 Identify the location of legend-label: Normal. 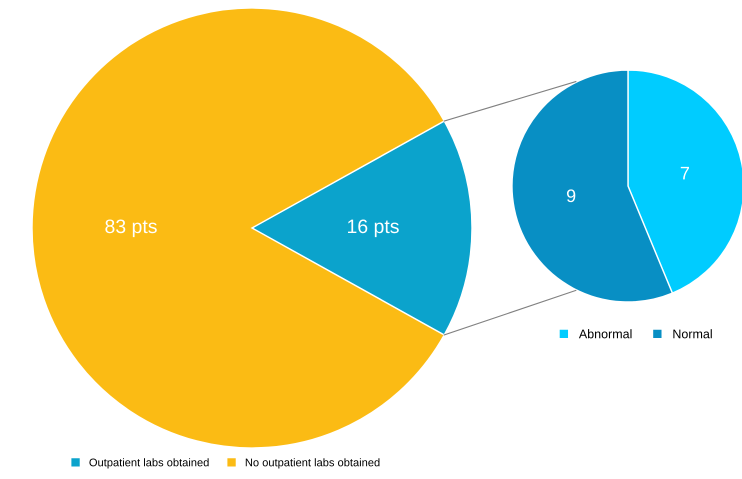
(692, 333).